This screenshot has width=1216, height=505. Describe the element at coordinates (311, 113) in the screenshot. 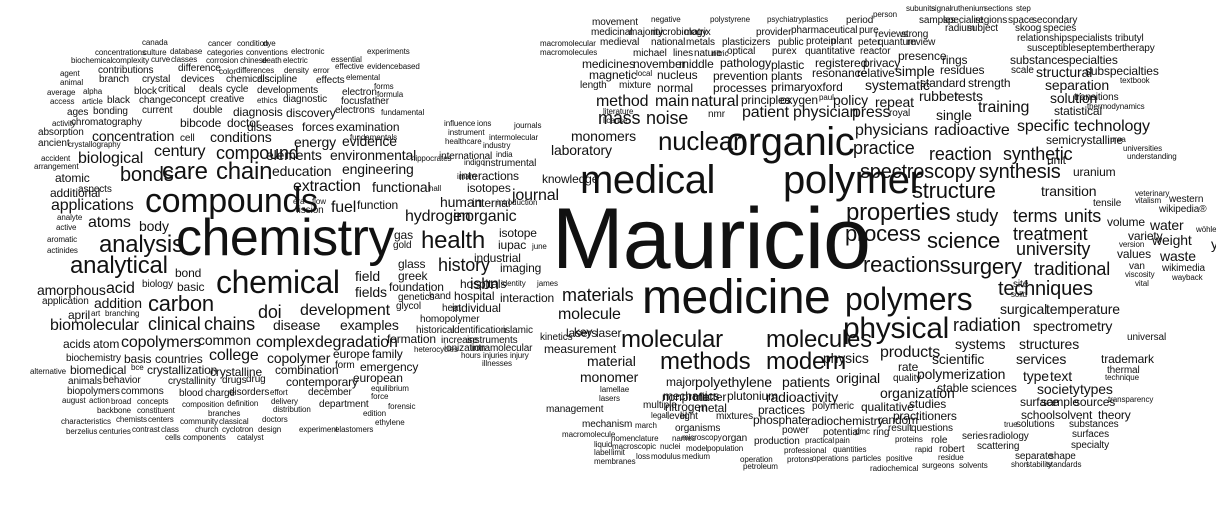

I see `word-discovery: discovery` at that location.